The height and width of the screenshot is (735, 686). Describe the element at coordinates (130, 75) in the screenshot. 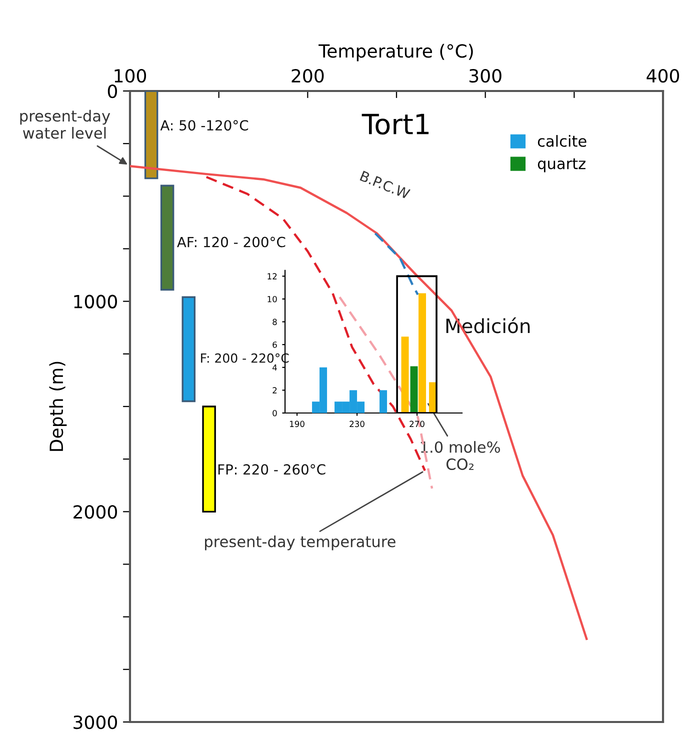

I see `x-tick-label: 100` at that location.